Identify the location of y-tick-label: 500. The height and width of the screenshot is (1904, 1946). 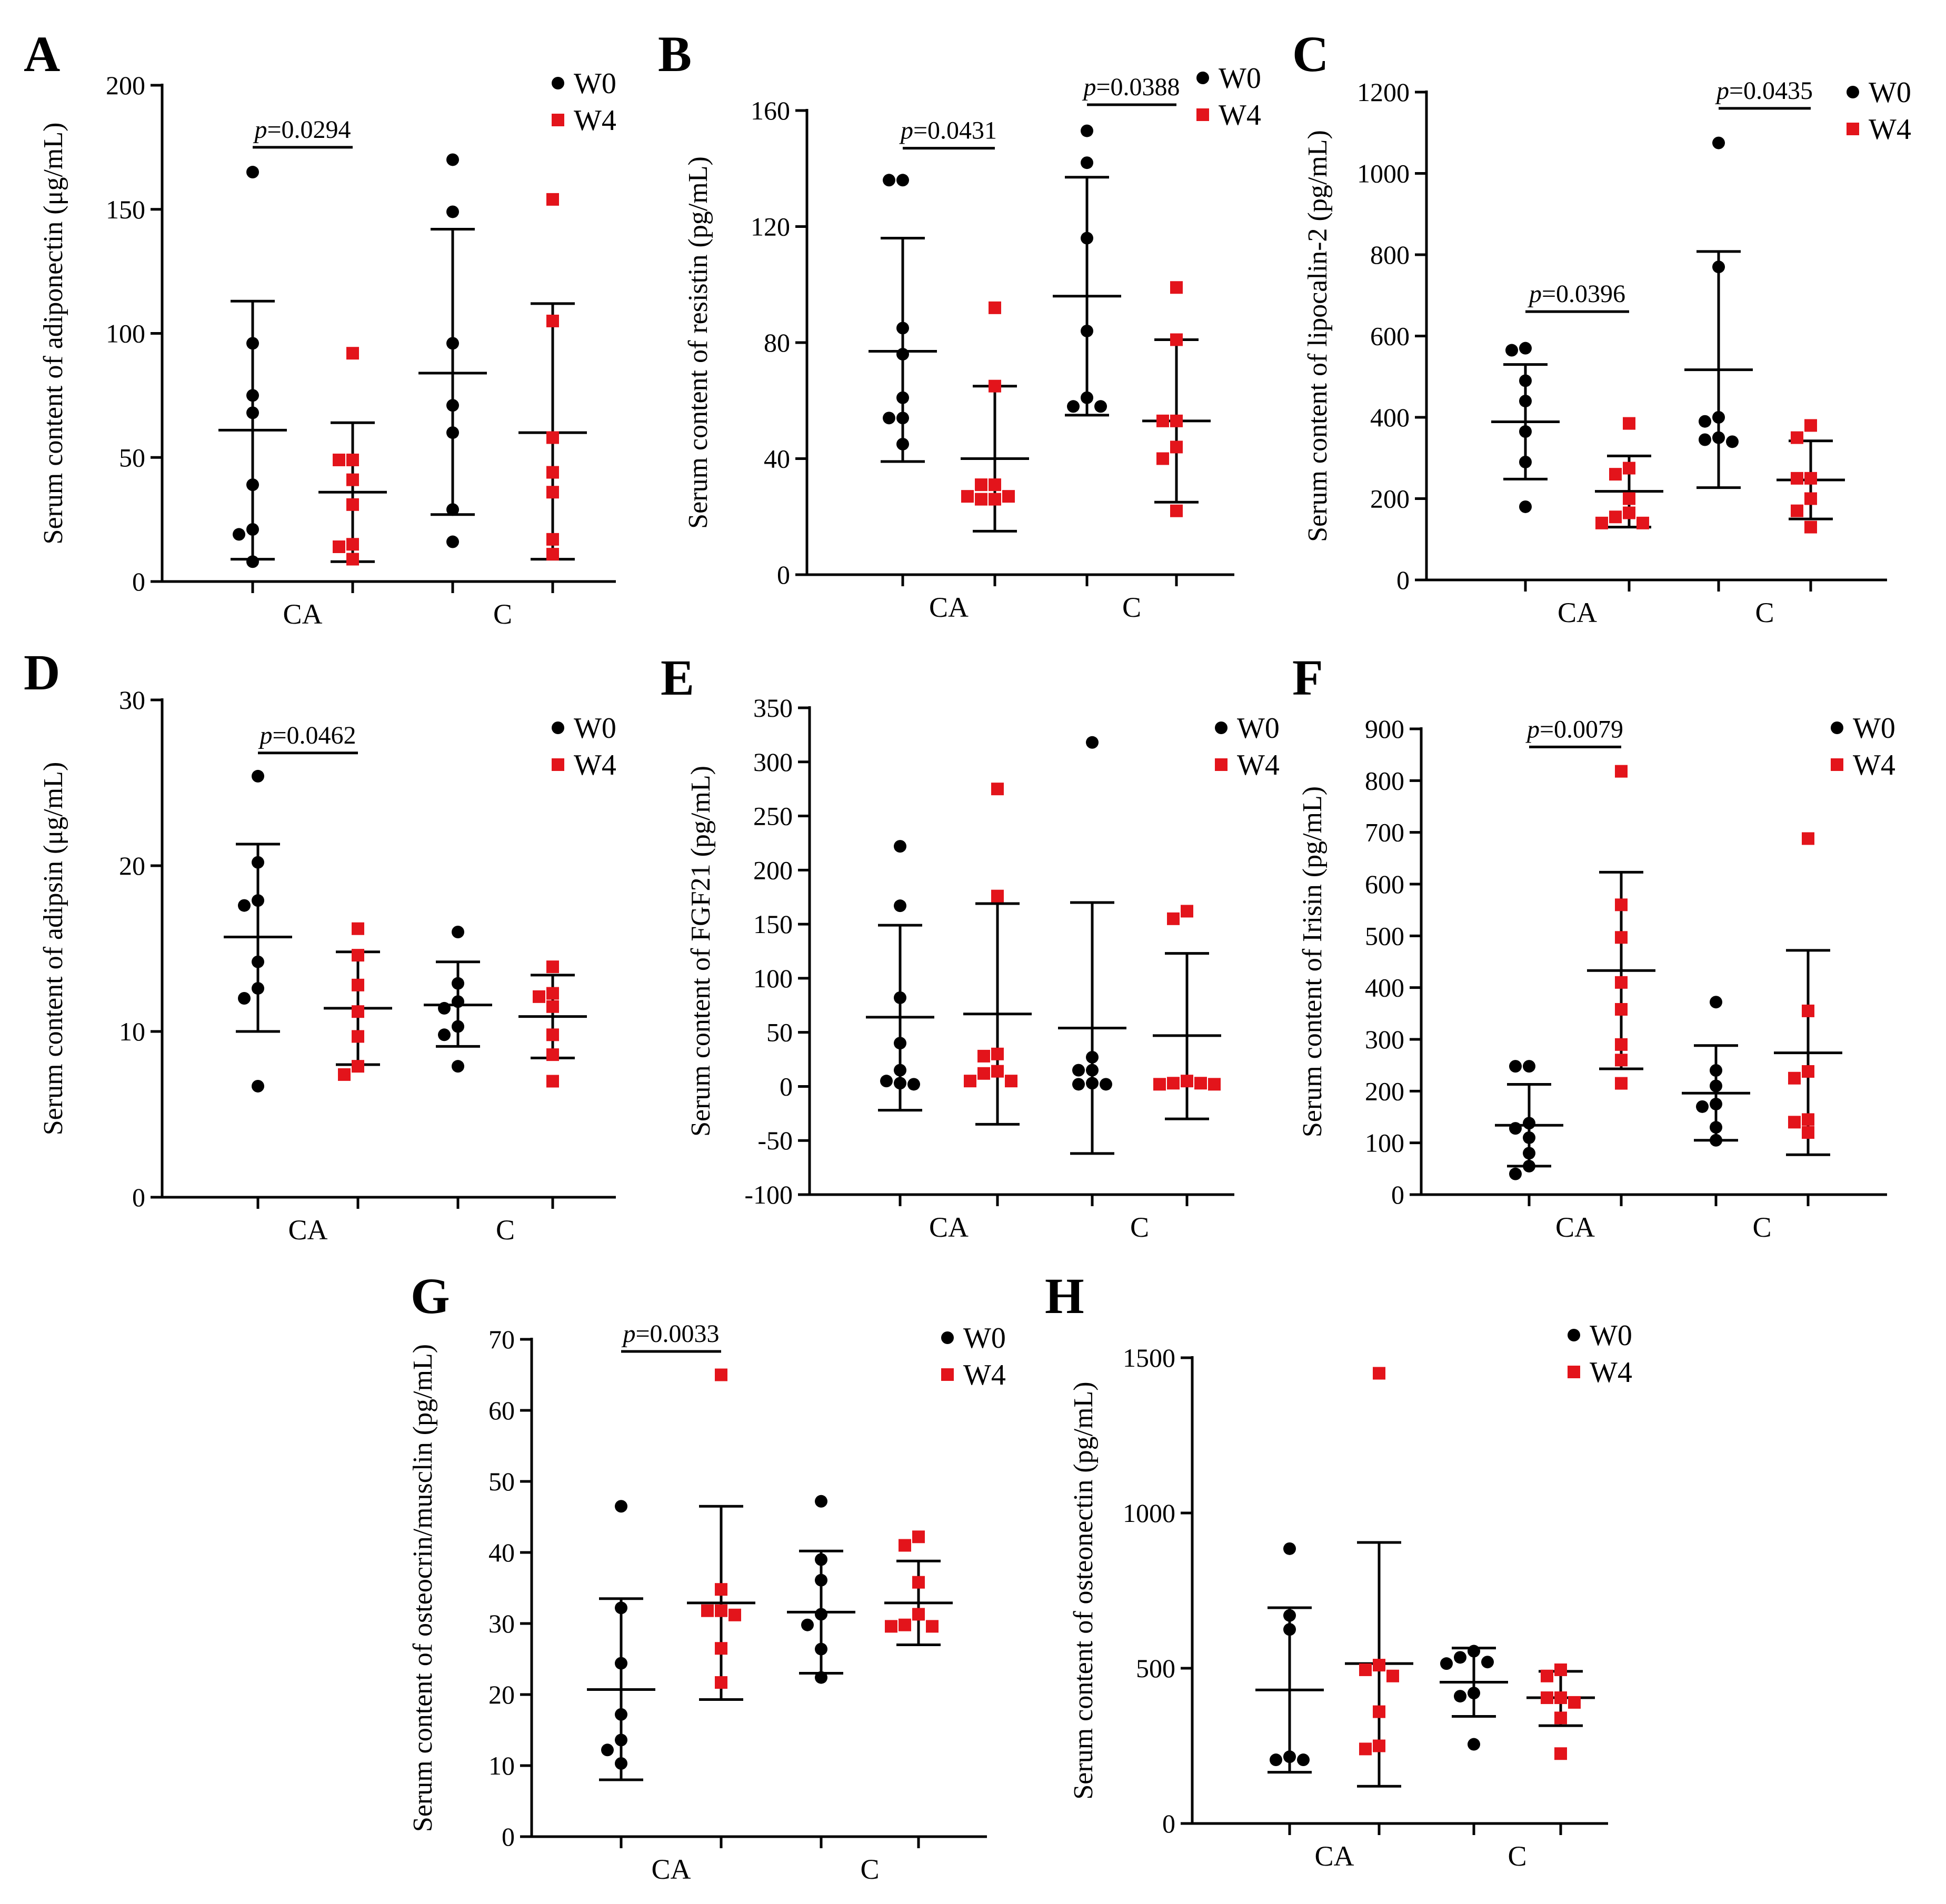
(1384, 936).